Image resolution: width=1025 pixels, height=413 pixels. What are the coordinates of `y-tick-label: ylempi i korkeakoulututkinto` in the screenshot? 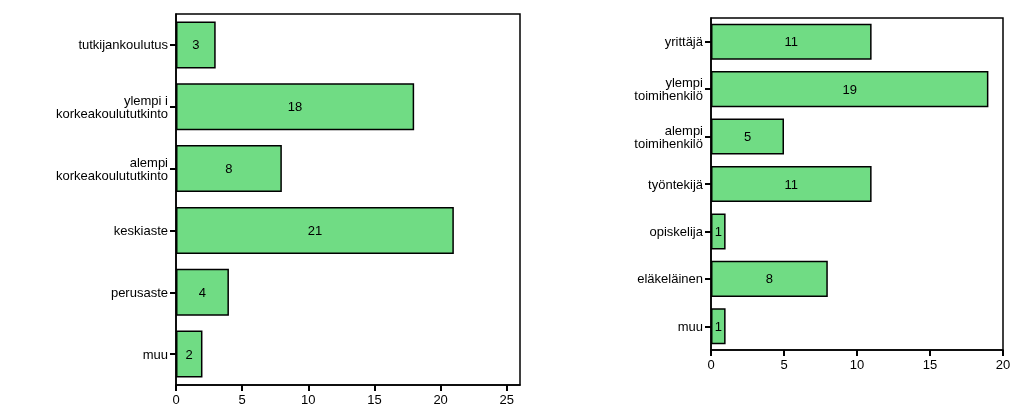 It's located at (112, 106).